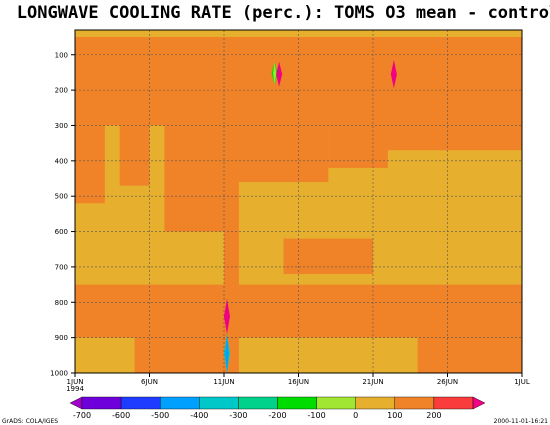  I want to click on colorbar-label-7: 0, so click(355, 415).